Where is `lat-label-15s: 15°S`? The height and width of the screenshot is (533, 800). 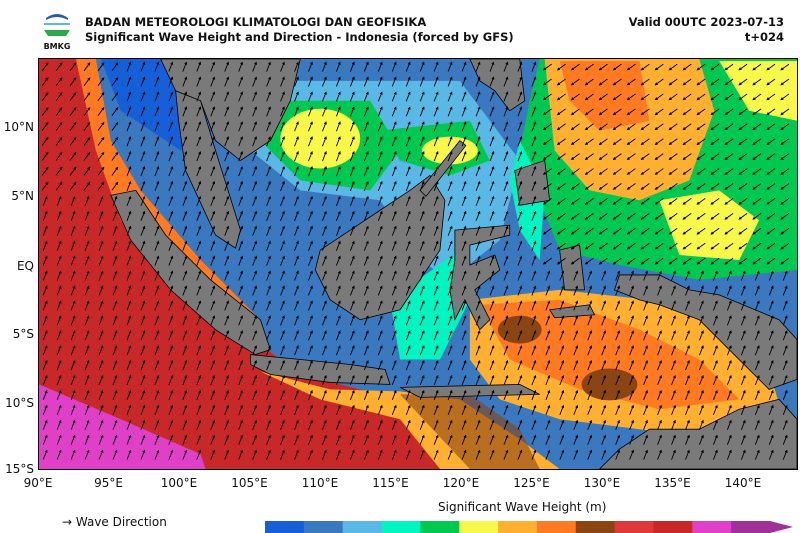
lat-label-15s: 15°S is located at coordinates (19, 469).